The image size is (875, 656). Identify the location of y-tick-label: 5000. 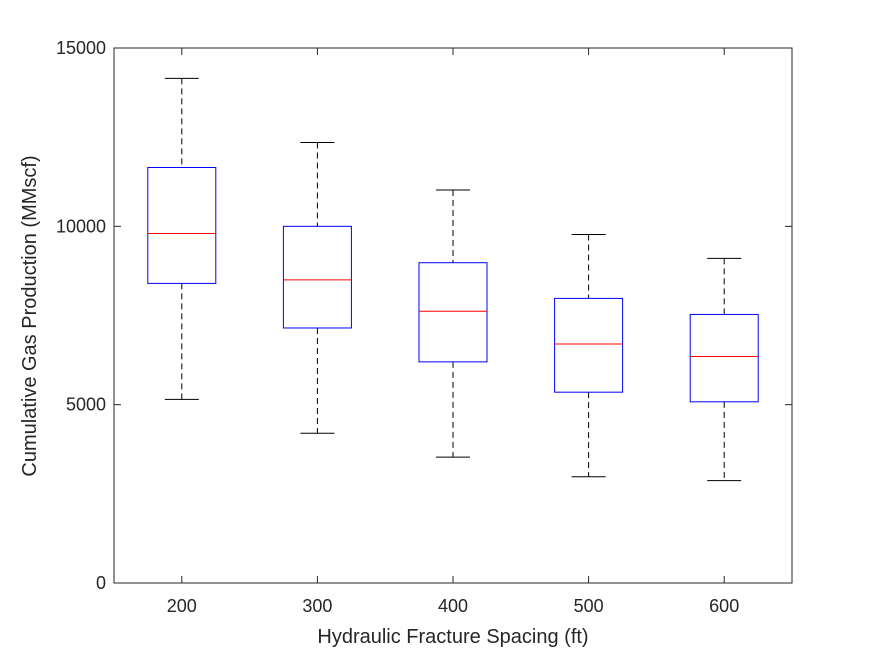
(86, 405).